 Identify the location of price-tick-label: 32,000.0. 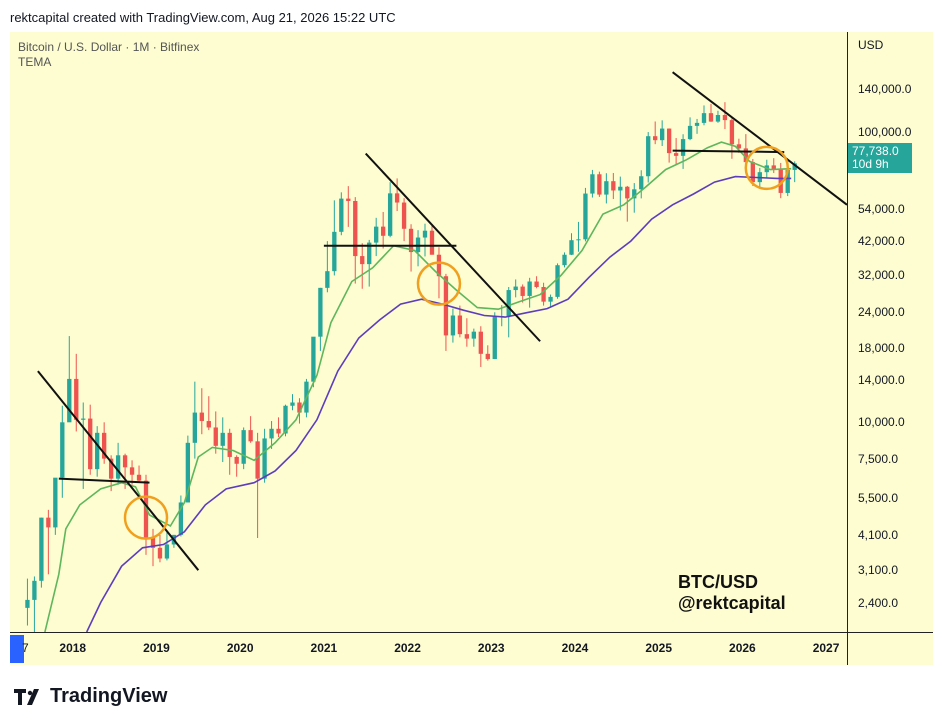
(881, 275).